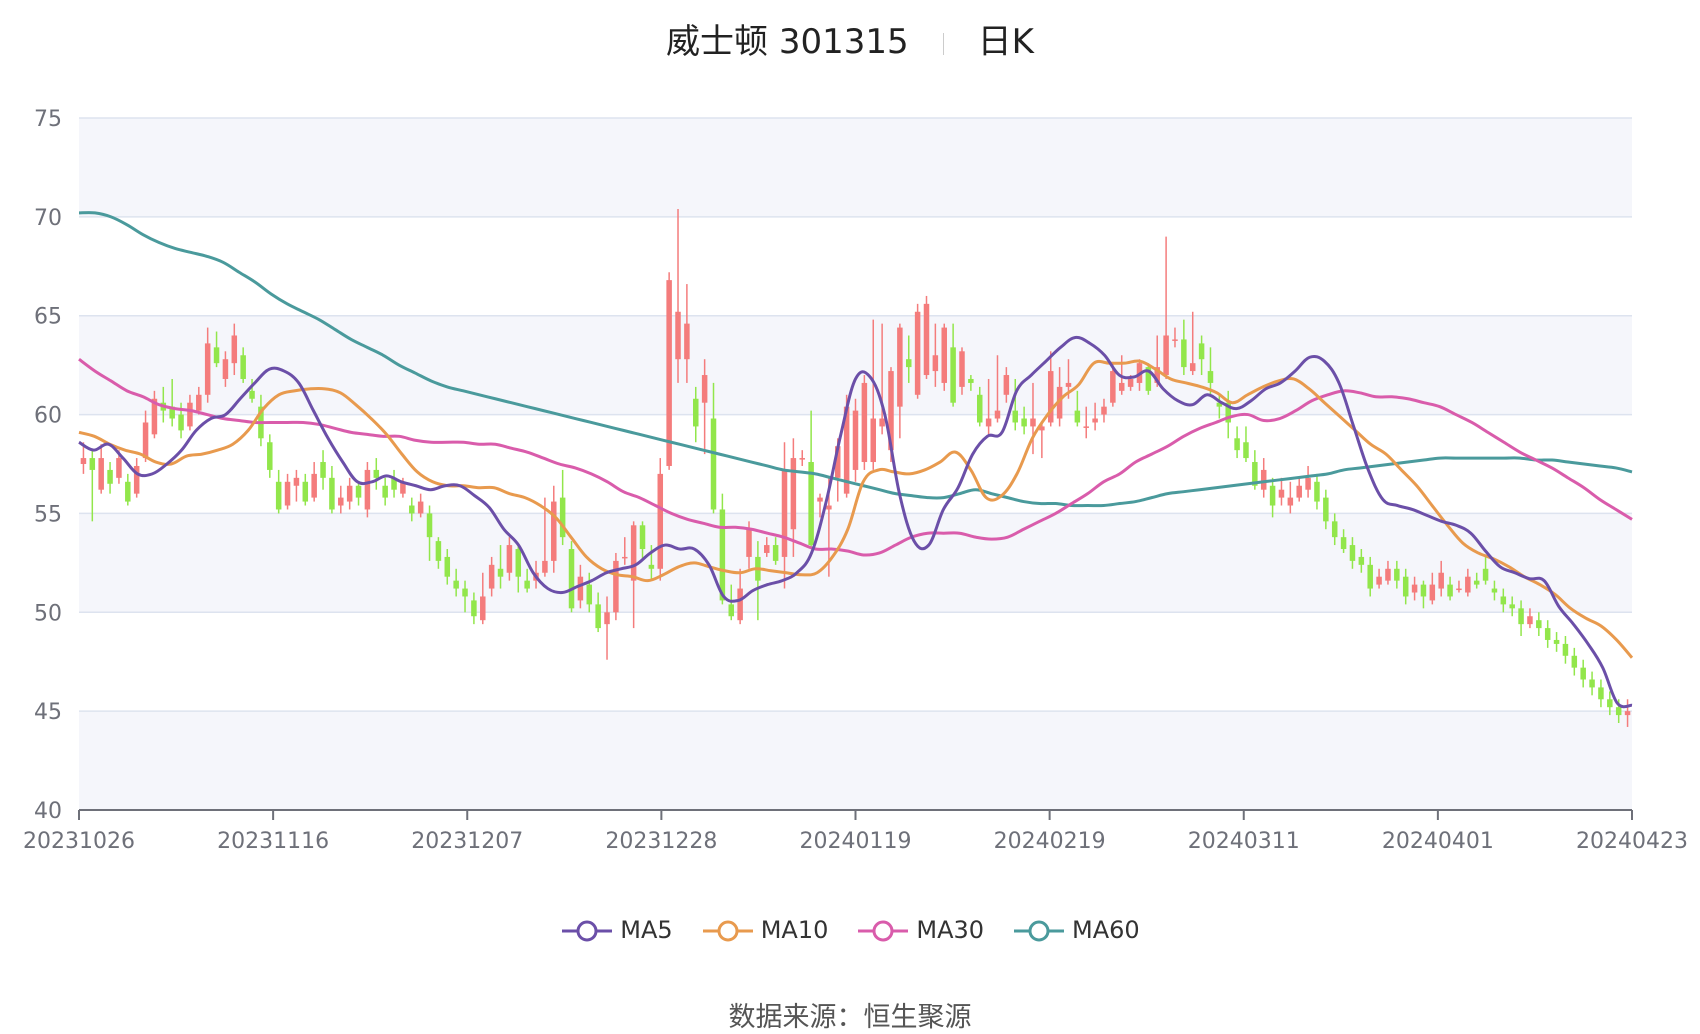 This screenshot has width=1700, height=1034. What do you see at coordinates (727, 931) in the screenshot?
I see `legend-symbol-icon` at bounding box center [727, 931].